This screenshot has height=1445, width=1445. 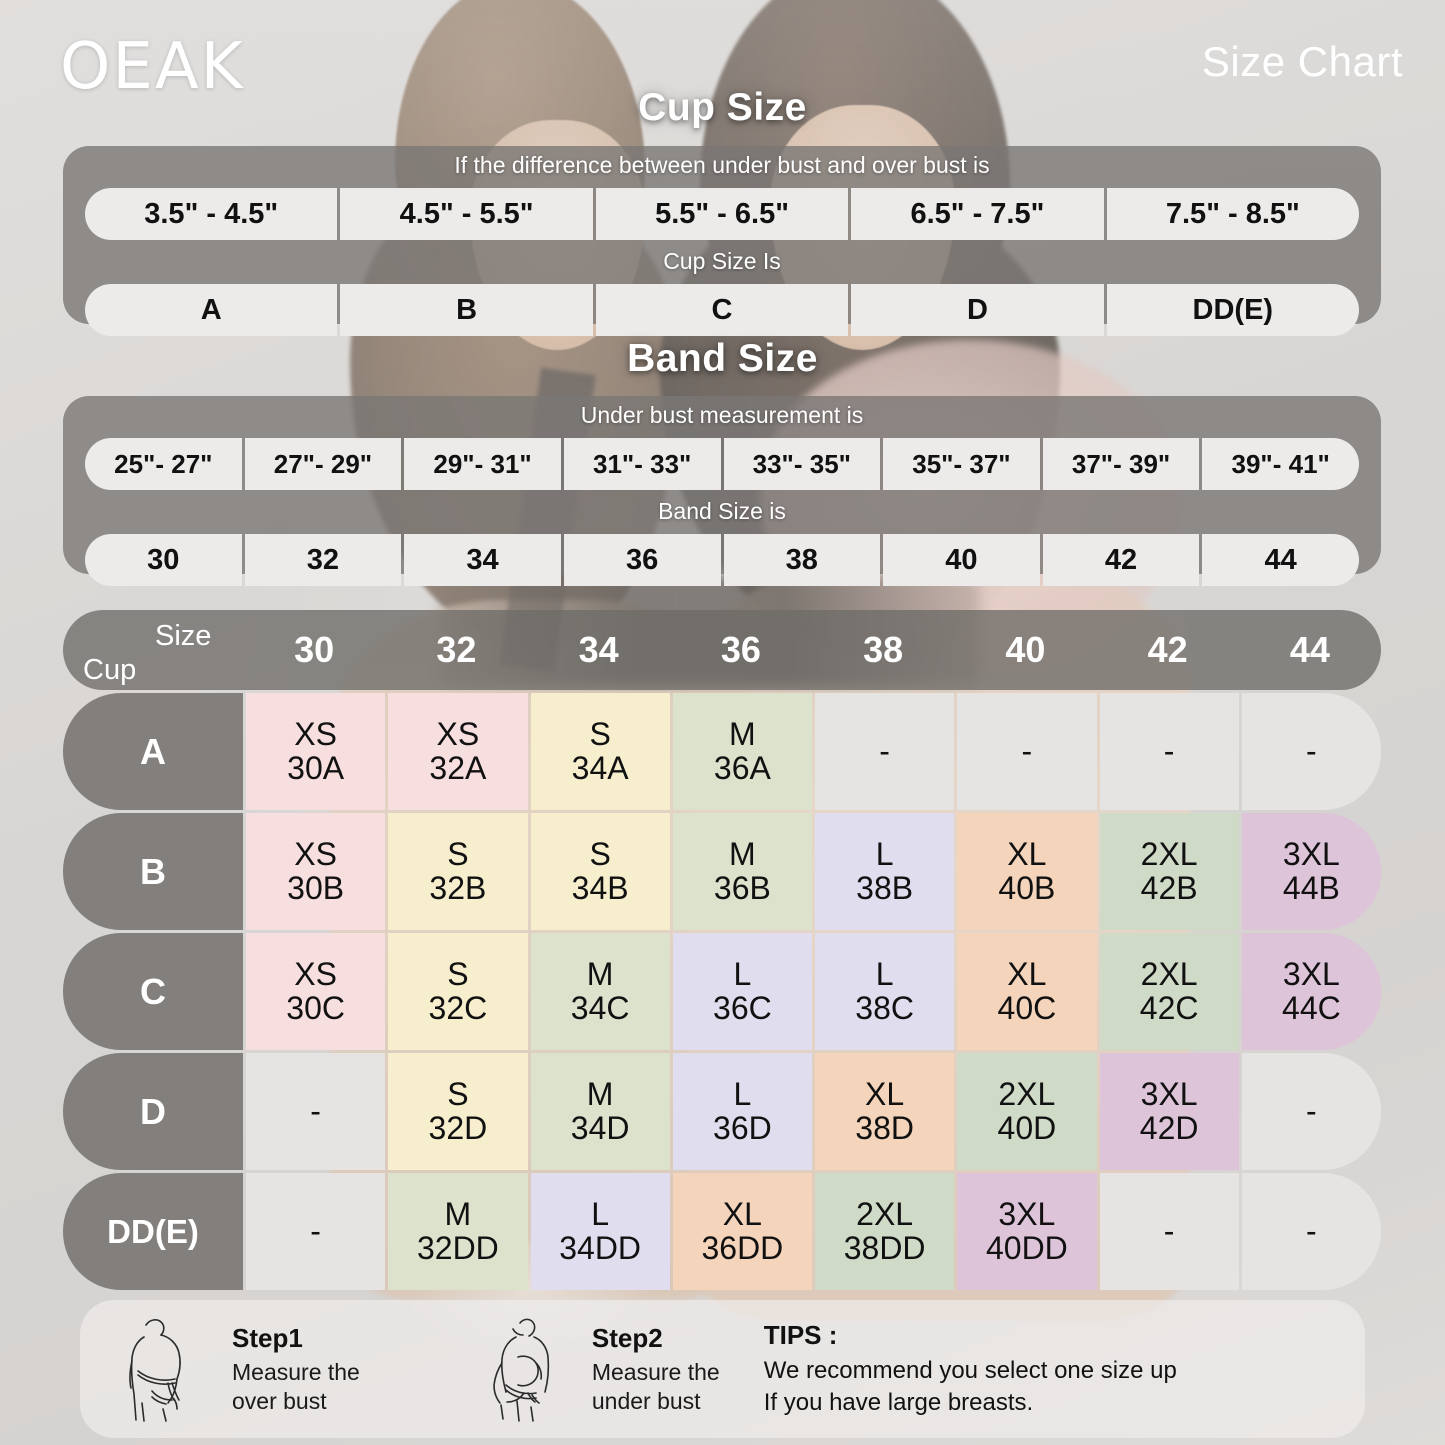 What do you see at coordinates (153, 751) in the screenshot?
I see `matrix-row-header-A: A` at bounding box center [153, 751].